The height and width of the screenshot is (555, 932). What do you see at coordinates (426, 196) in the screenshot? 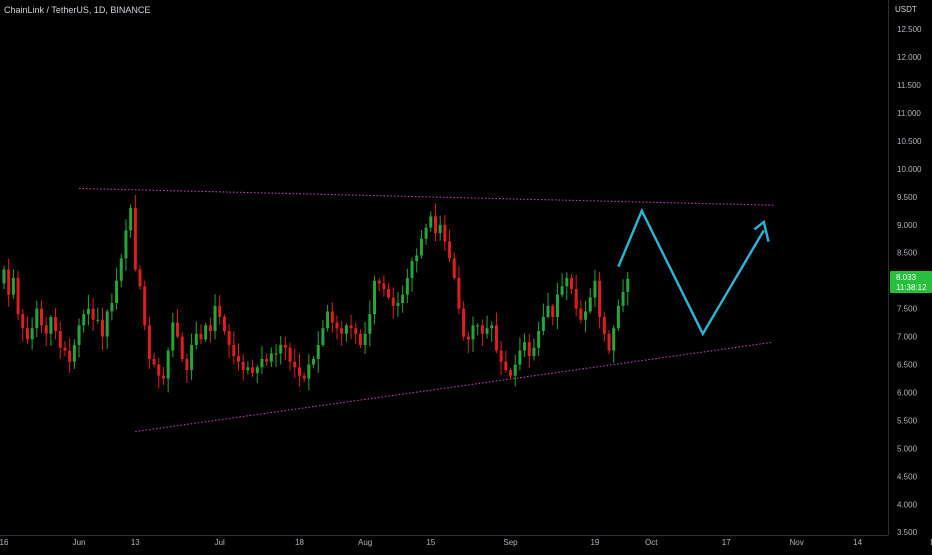
I see `resistance-trendline` at bounding box center [426, 196].